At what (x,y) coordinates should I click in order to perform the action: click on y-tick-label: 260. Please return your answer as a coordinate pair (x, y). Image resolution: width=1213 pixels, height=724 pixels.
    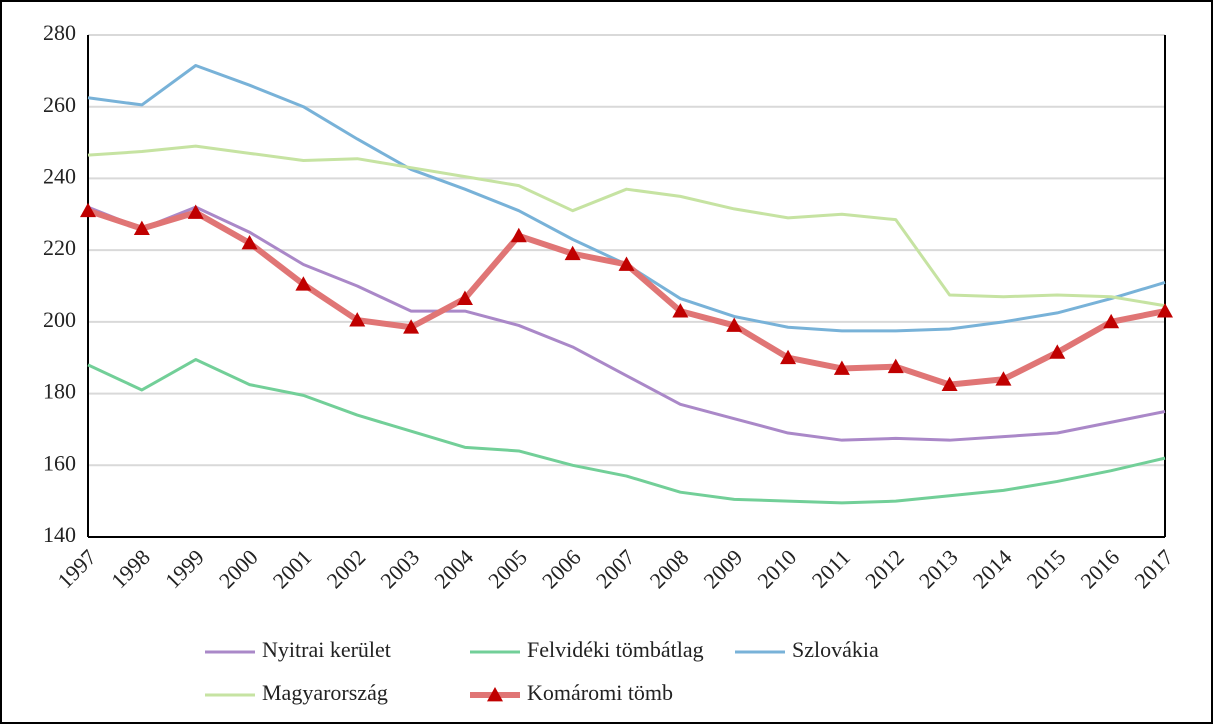
    Looking at the image, I should click on (59, 104).